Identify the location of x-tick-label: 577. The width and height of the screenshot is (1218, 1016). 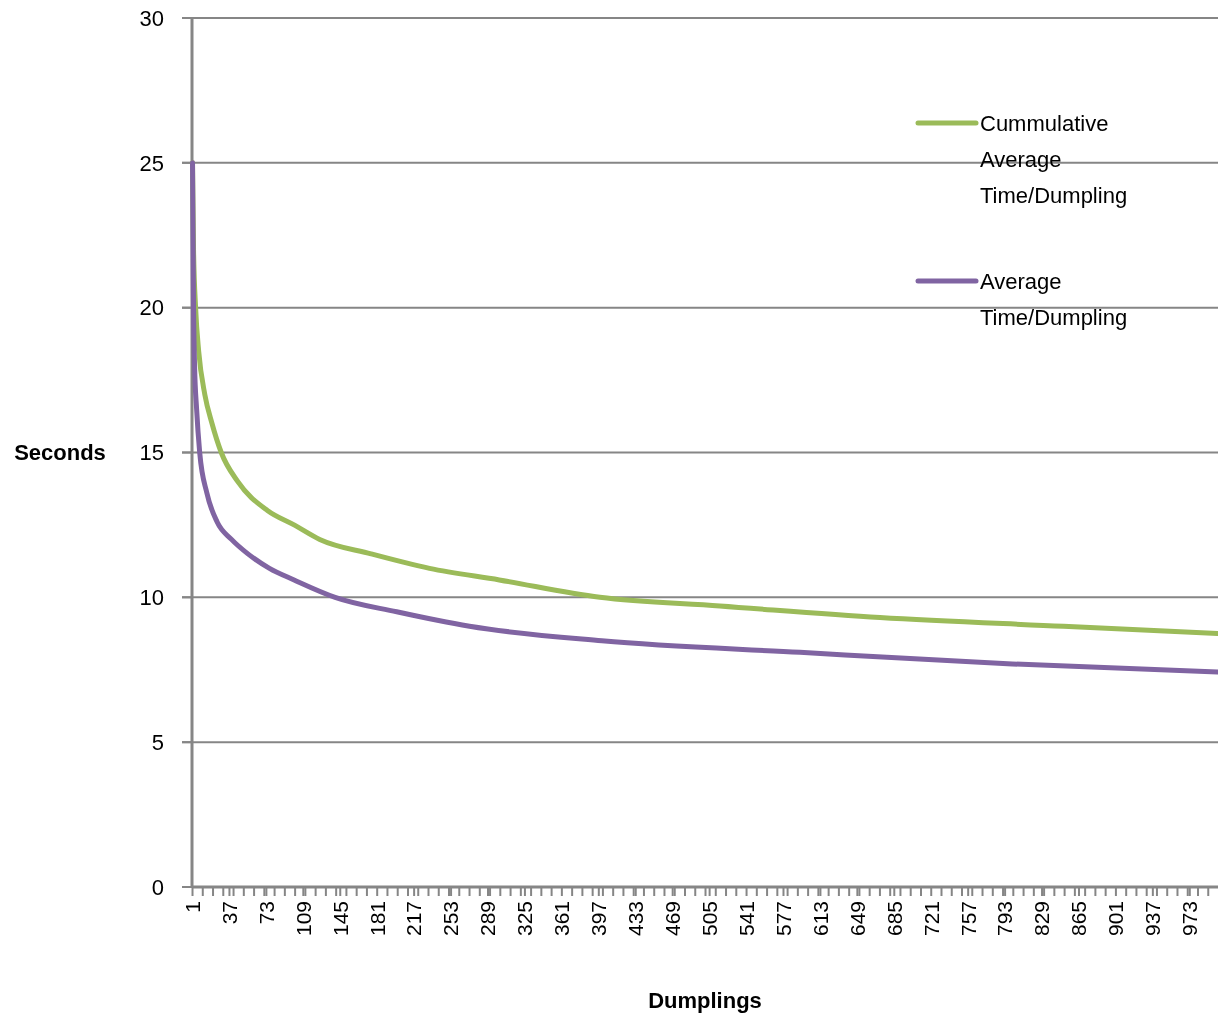
(783, 919).